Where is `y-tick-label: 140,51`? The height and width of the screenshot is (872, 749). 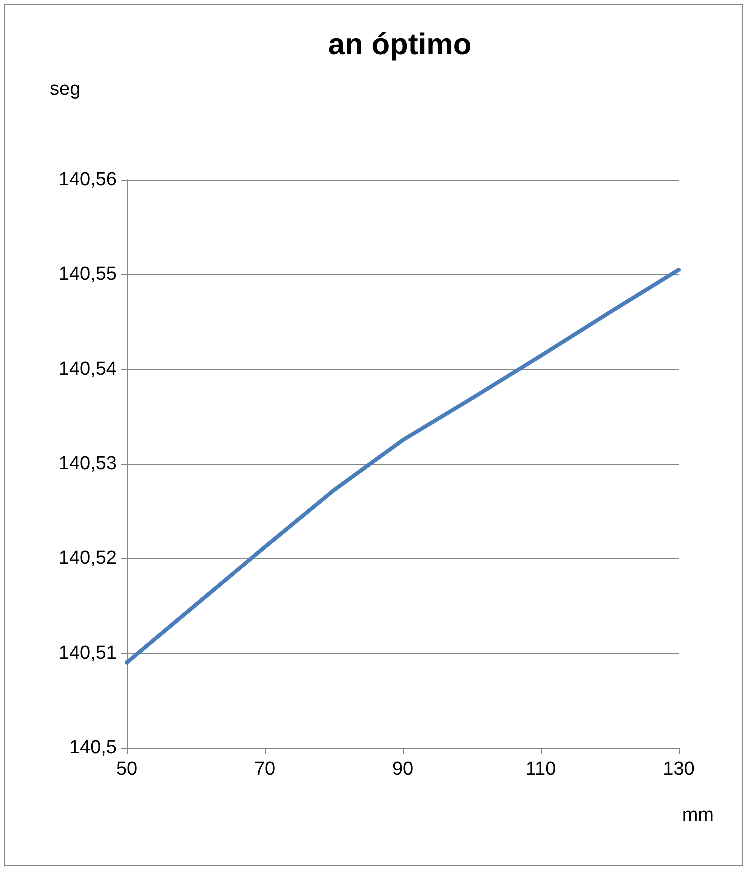 y-tick-label: 140,51 is located at coordinates (87, 653).